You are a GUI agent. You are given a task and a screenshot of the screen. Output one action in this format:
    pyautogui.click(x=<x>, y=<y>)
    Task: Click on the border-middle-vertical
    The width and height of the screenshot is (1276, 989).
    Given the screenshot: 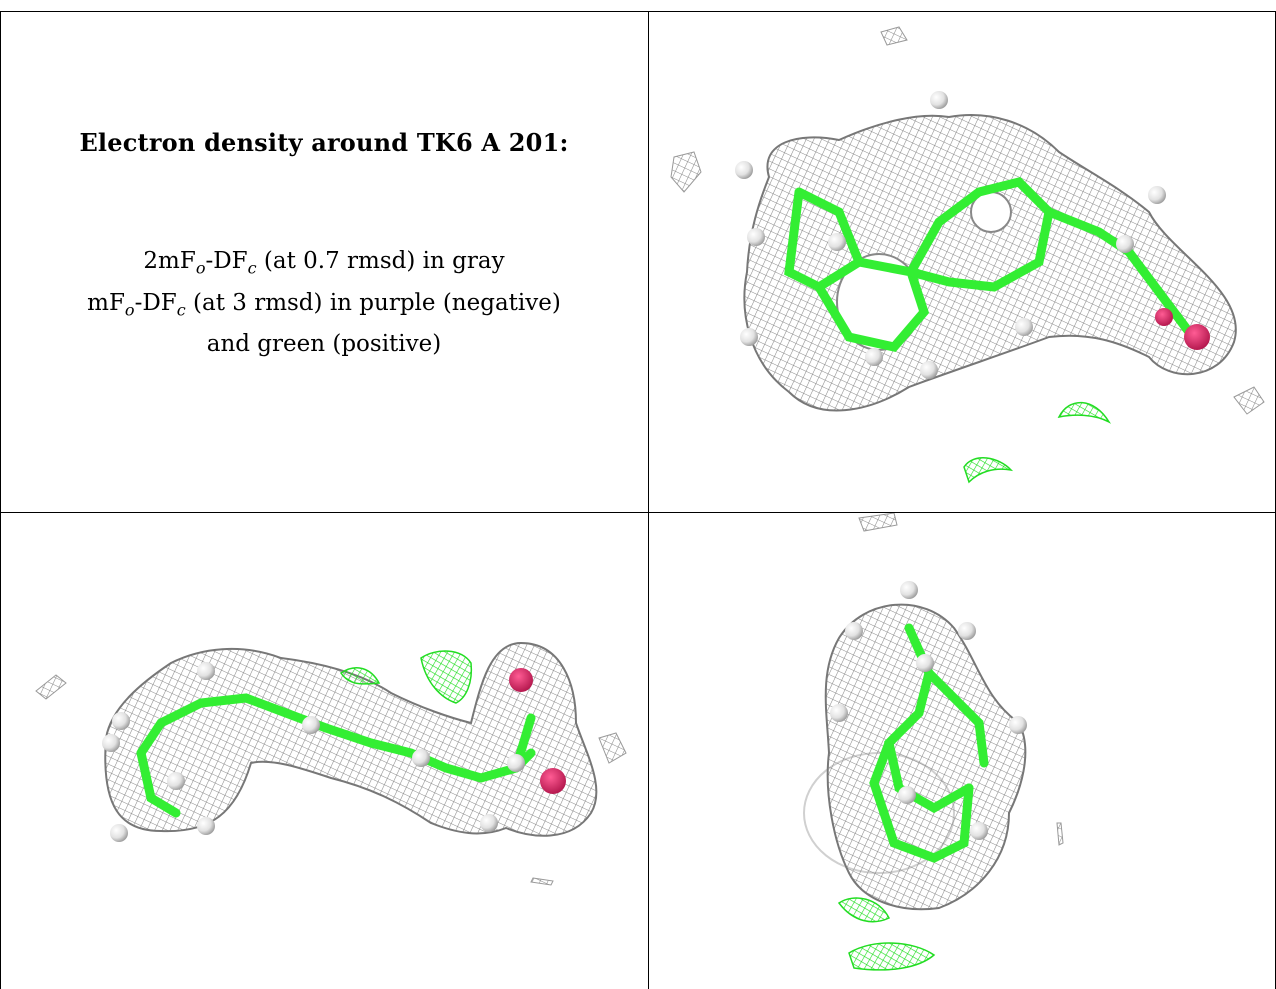 What is the action you would take?
    pyautogui.click(x=648, y=500)
    